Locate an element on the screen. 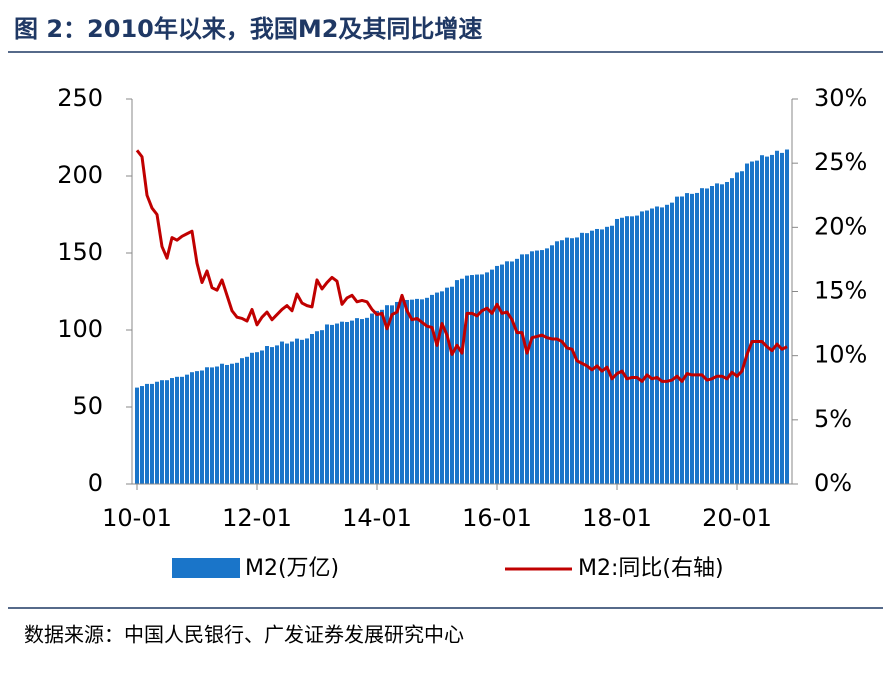 This screenshot has width=891, height=673. x-tick-label: 20-01 is located at coordinates (737, 518).